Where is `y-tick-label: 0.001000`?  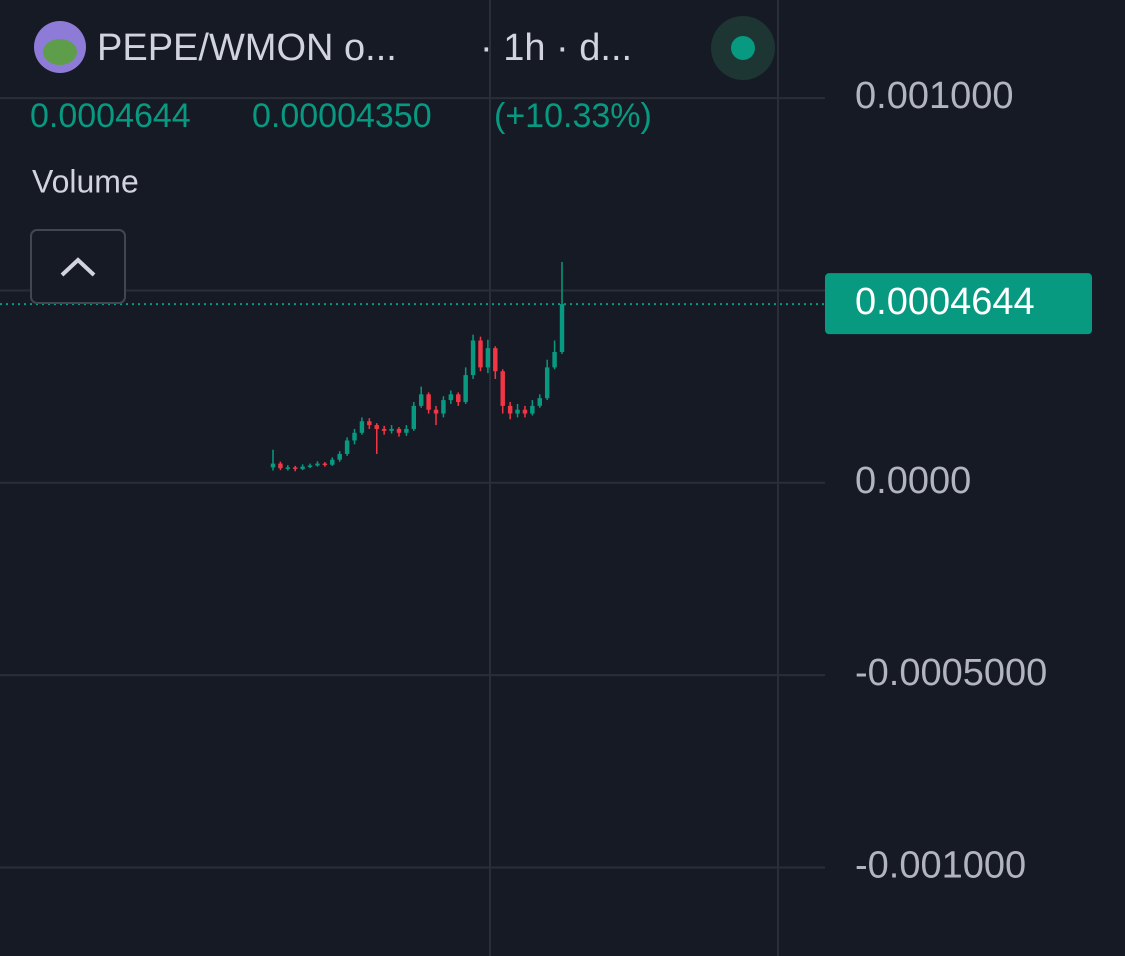
y-tick-label: 0.001000 is located at coordinates (934, 96).